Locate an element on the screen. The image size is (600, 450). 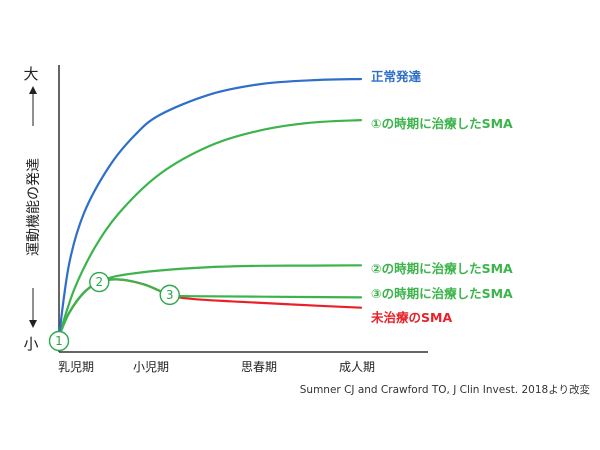
stage-marker: 1 is located at coordinates (59, 341).